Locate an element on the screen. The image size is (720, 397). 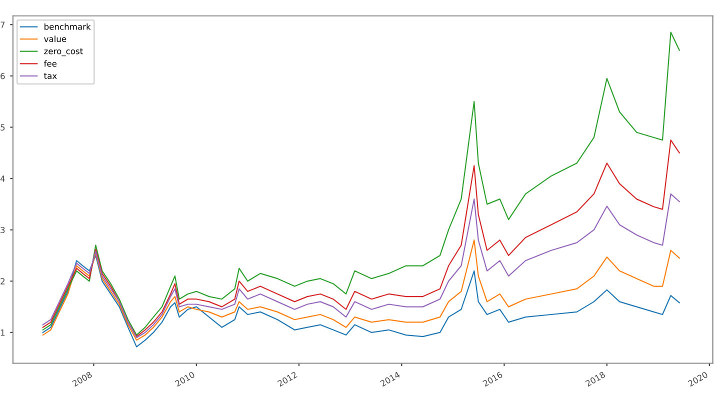
y-tick-label: 1 is located at coordinates (2, 333).